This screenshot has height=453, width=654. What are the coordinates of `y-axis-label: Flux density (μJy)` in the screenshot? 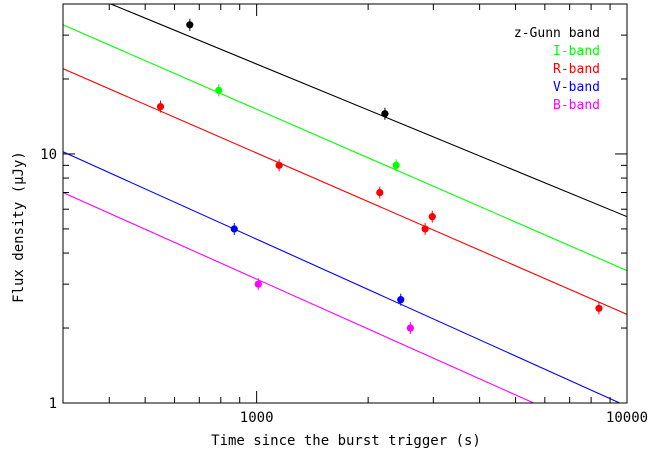 It's located at (19, 227).